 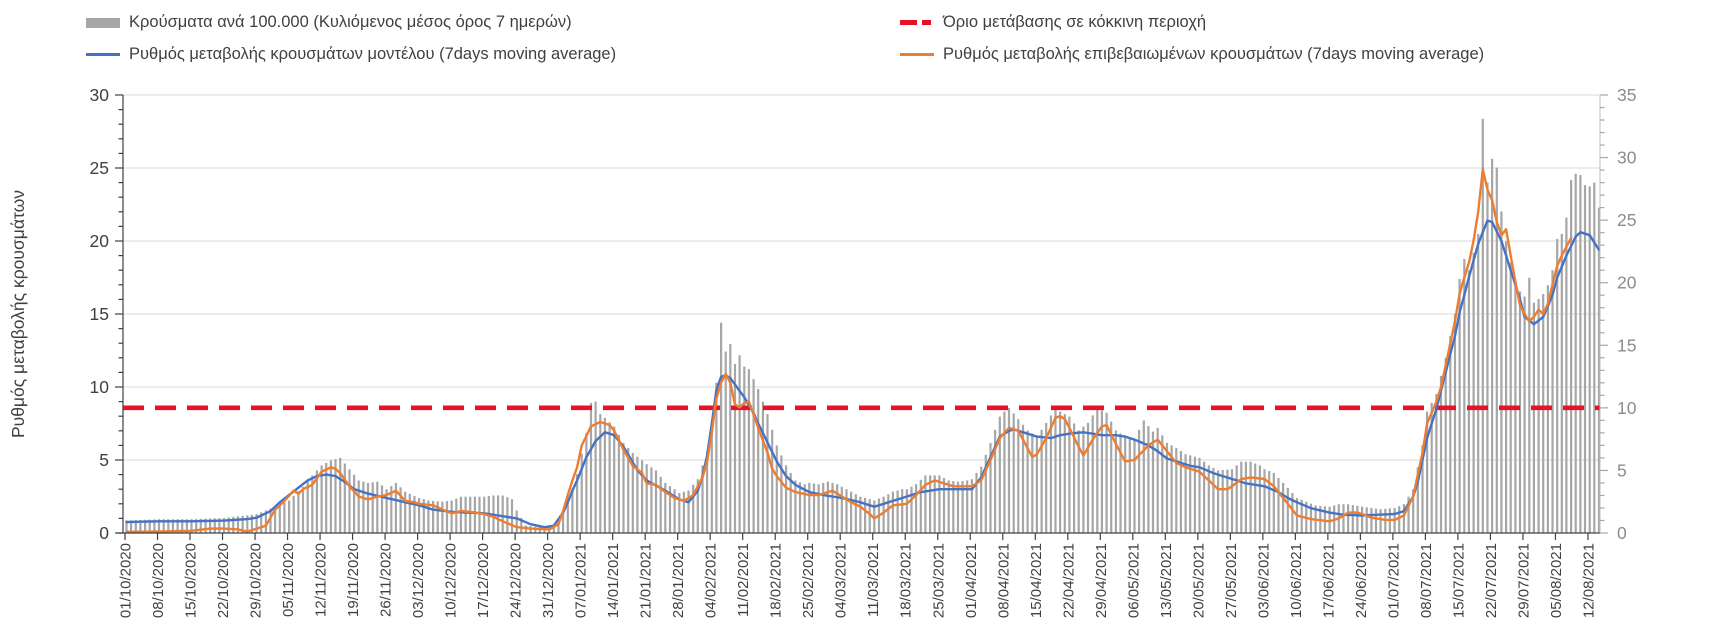 What do you see at coordinates (104, 533) in the screenshot?
I see `left-axis-tick-label: 0` at bounding box center [104, 533].